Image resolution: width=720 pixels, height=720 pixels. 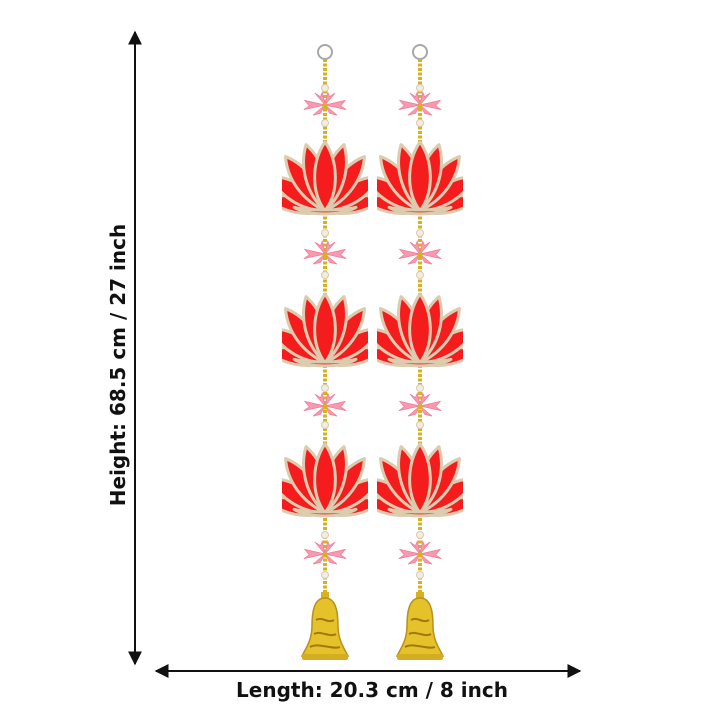 I want to click on height-label: Height: 68.5 cm / 27 inch, so click(x=118, y=365).